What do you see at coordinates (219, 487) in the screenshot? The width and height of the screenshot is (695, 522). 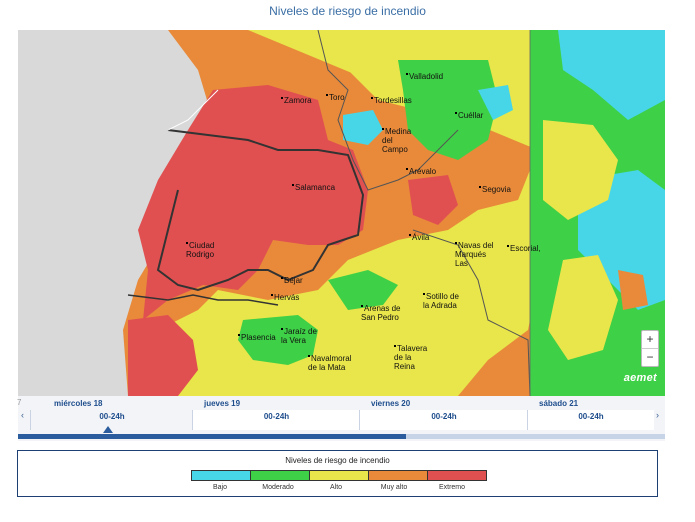 I see `legend-label-bajo: Bajo` at bounding box center [219, 487].